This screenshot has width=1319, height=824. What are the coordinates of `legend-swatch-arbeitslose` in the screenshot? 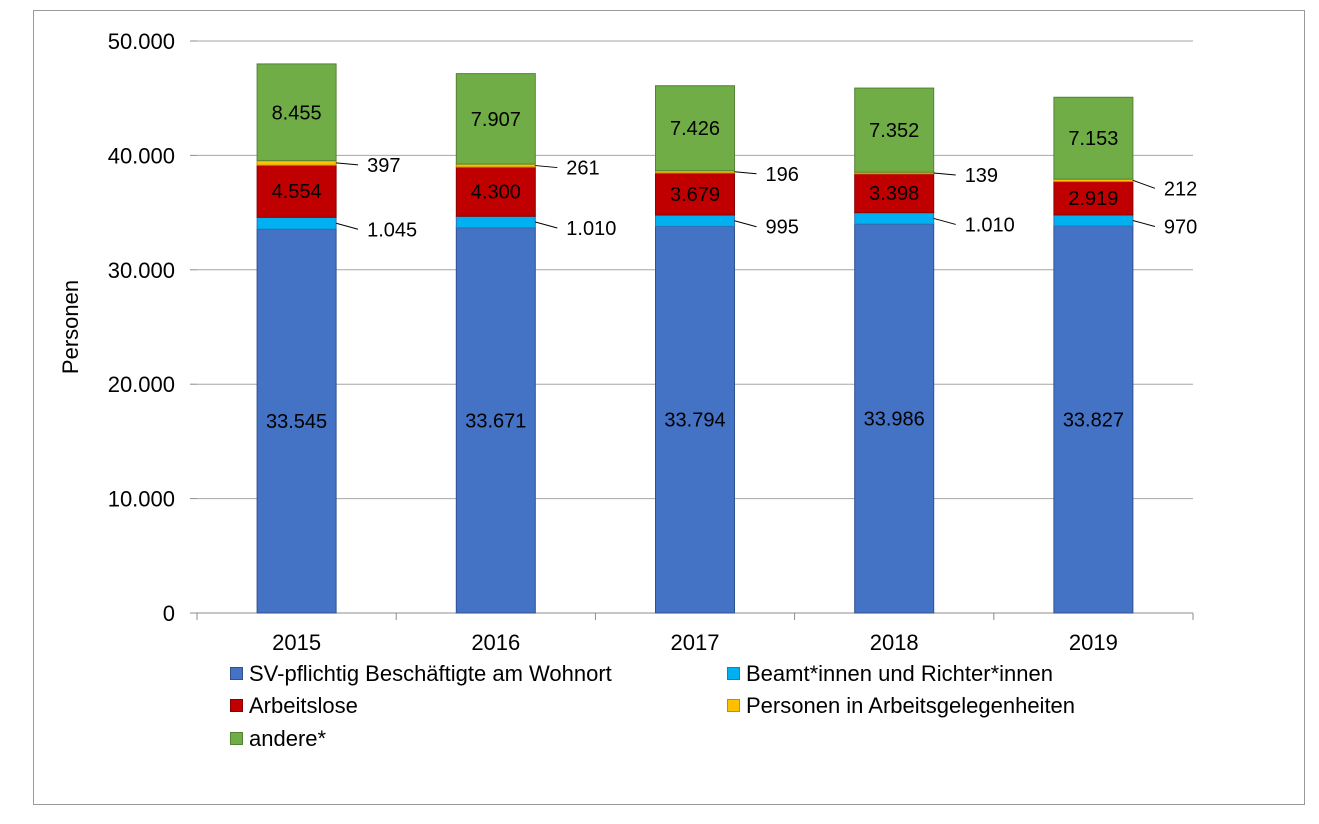 It's located at (236, 705).